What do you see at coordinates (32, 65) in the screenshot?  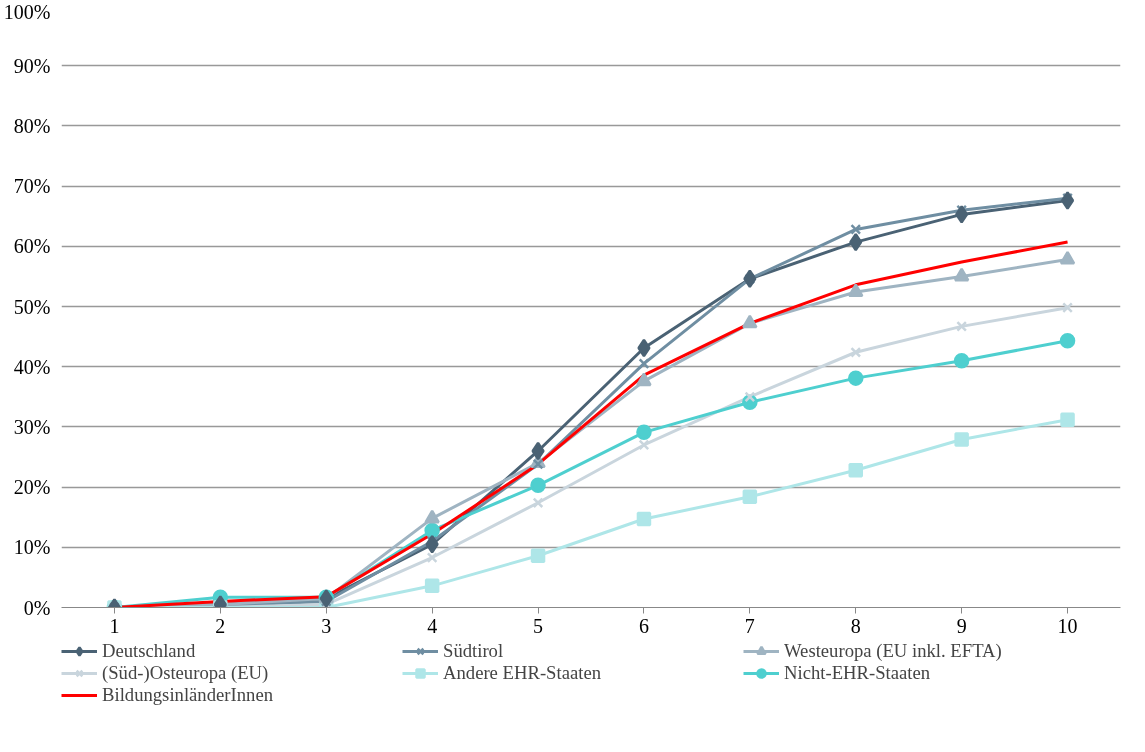 I see `y-tick-label: 90%` at bounding box center [32, 65].